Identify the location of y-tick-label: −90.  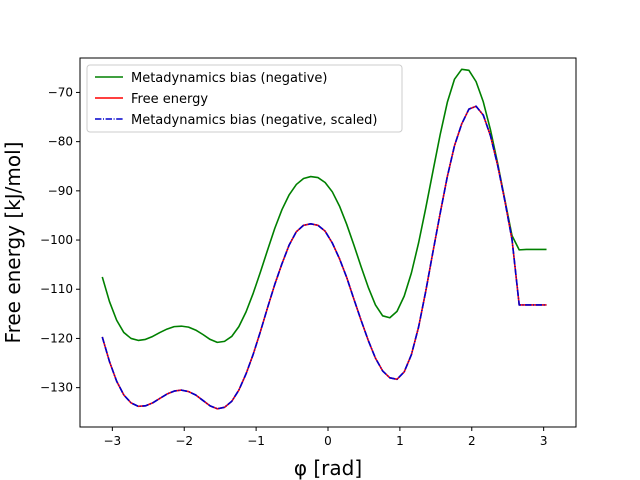
(60, 191).